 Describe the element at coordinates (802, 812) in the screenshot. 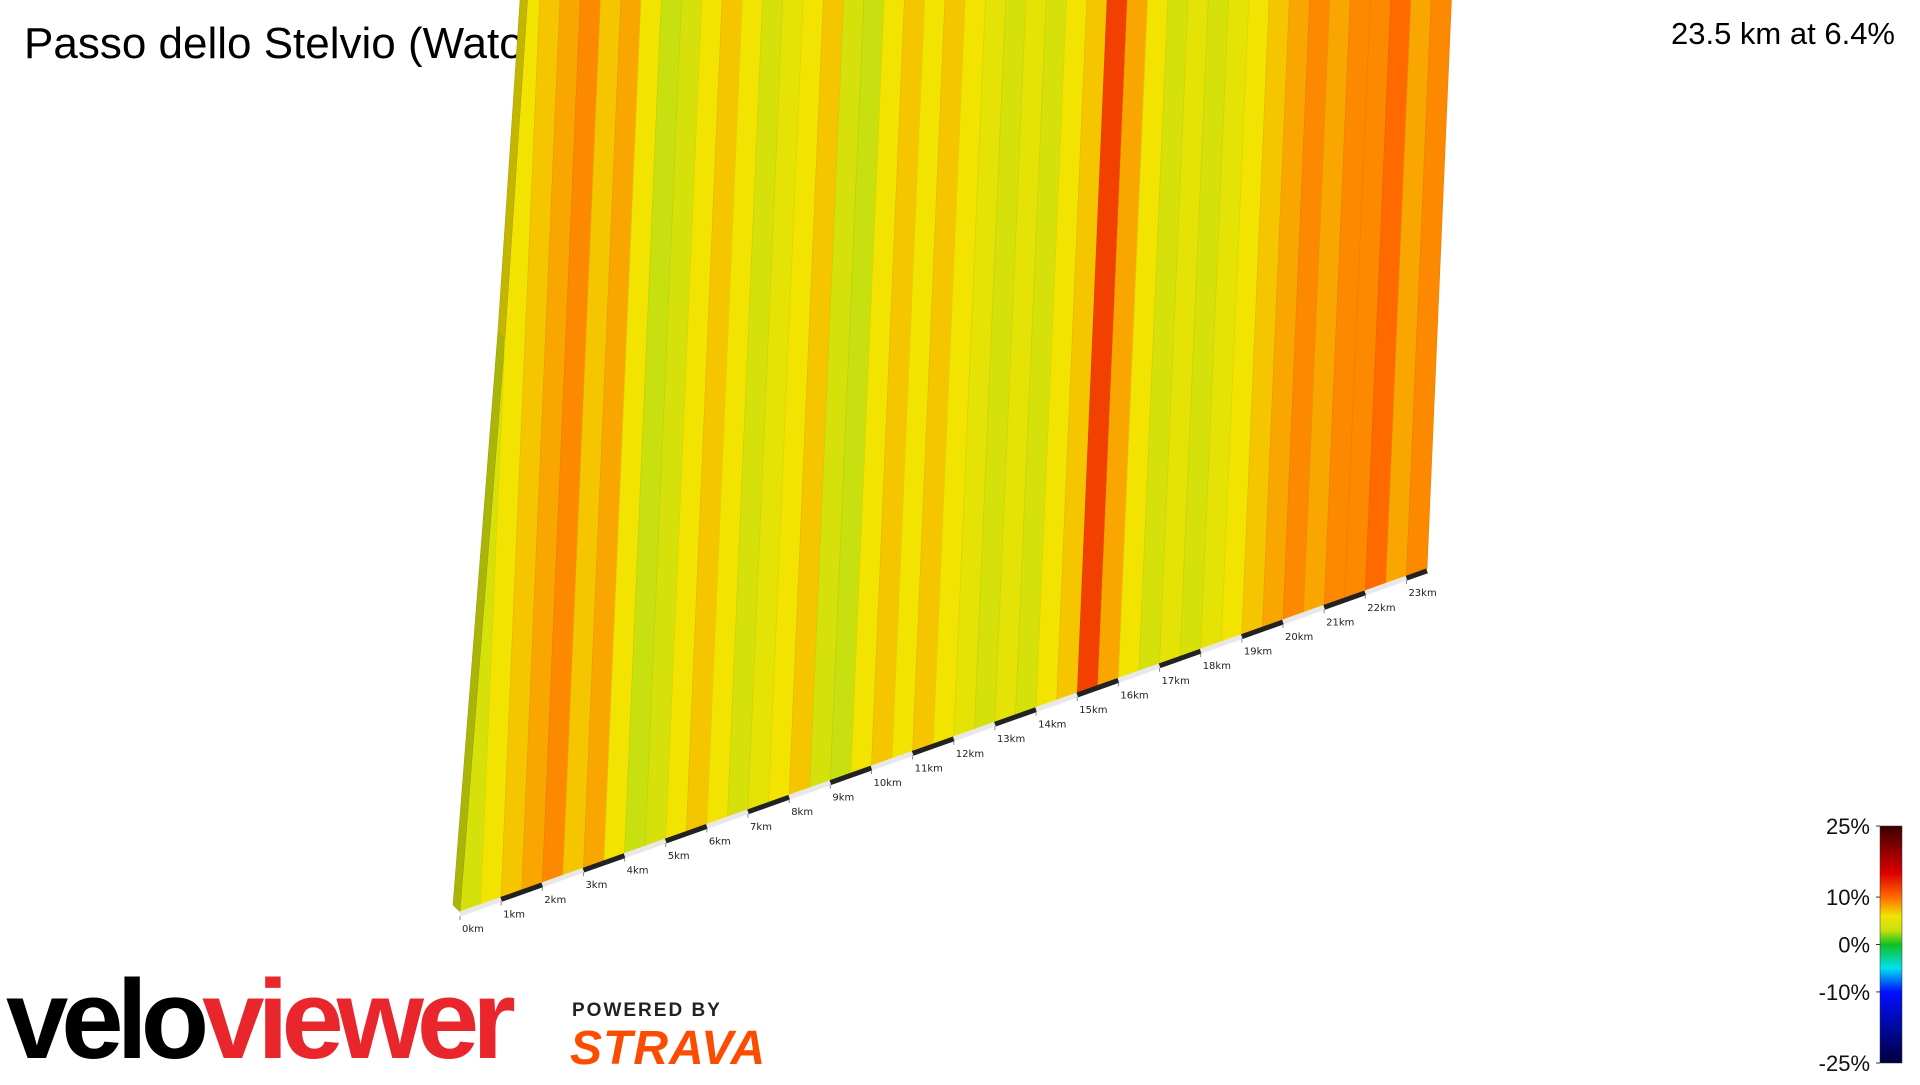

I see `x-tick-label: 8km` at that location.